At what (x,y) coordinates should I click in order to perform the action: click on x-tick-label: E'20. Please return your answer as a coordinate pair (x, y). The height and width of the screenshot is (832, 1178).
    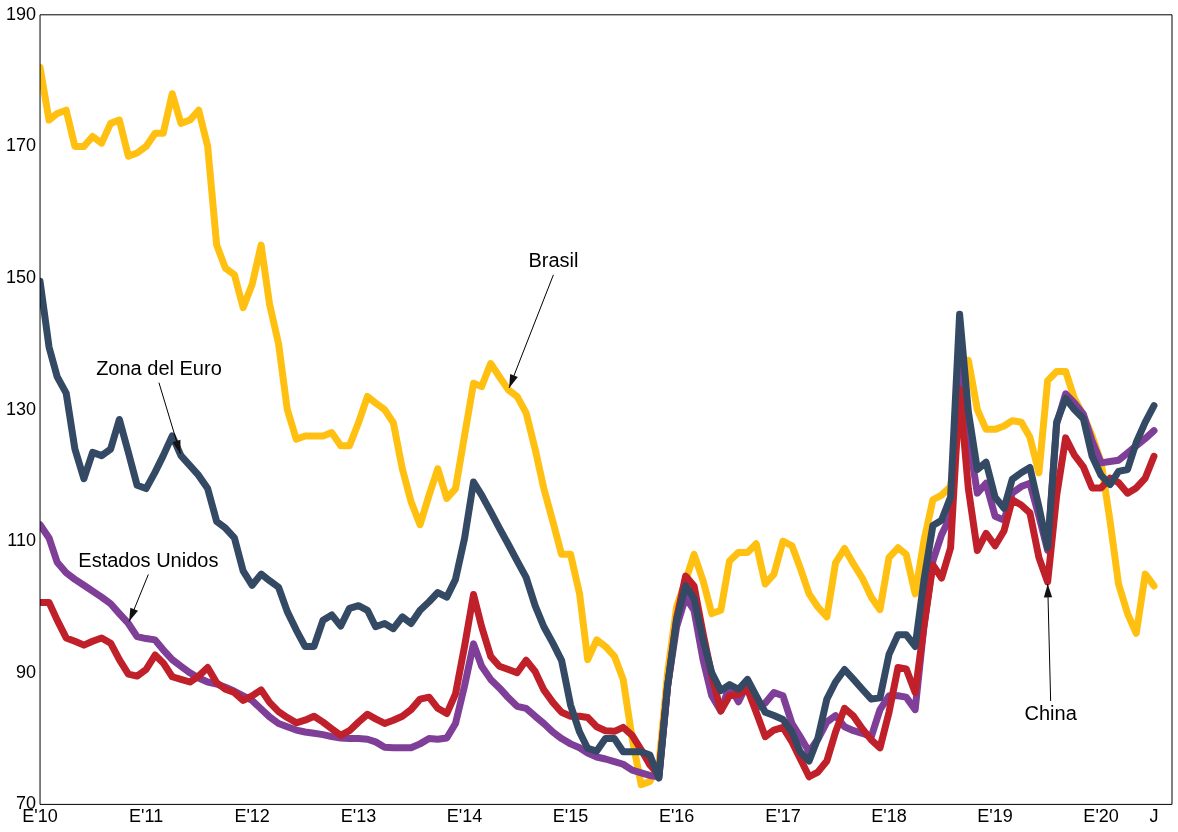
    Looking at the image, I should click on (1101, 816).